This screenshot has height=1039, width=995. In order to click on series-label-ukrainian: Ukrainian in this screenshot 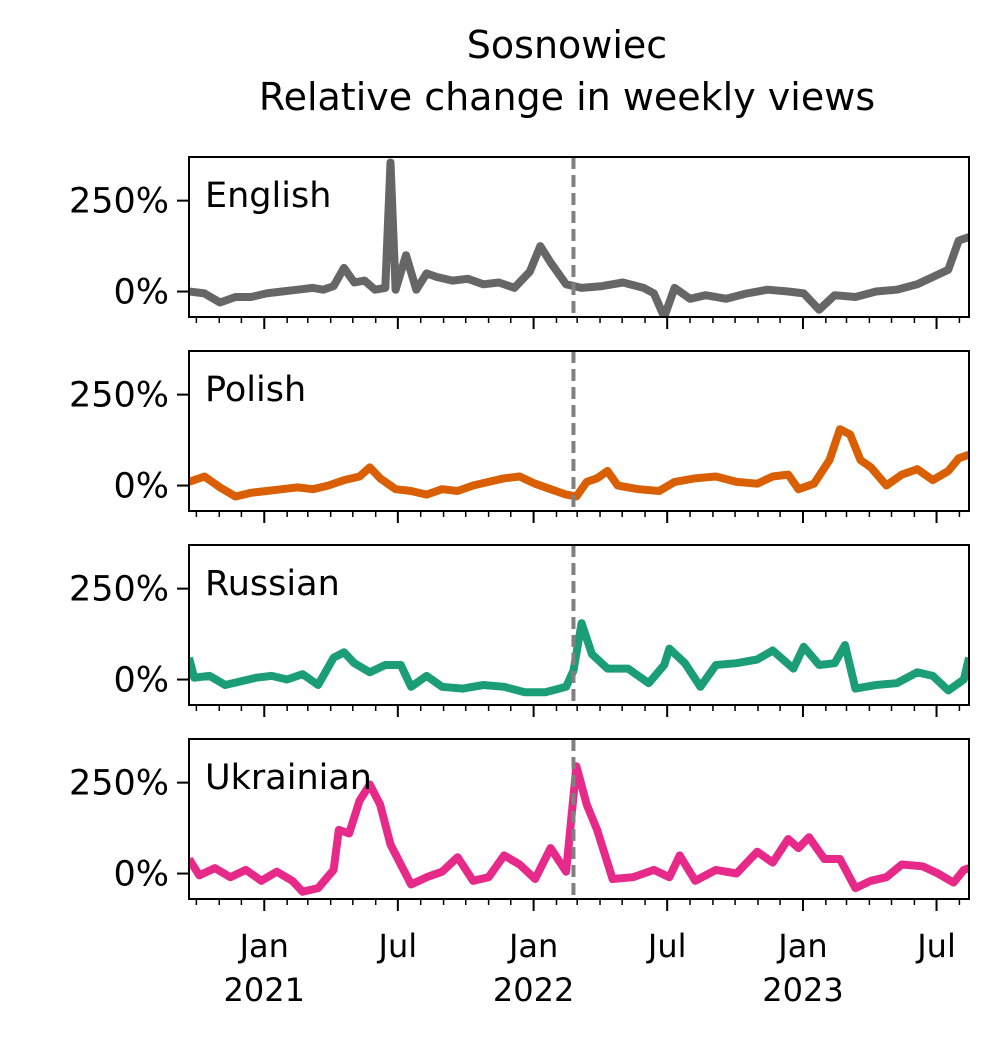, I will do `click(288, 778)`.